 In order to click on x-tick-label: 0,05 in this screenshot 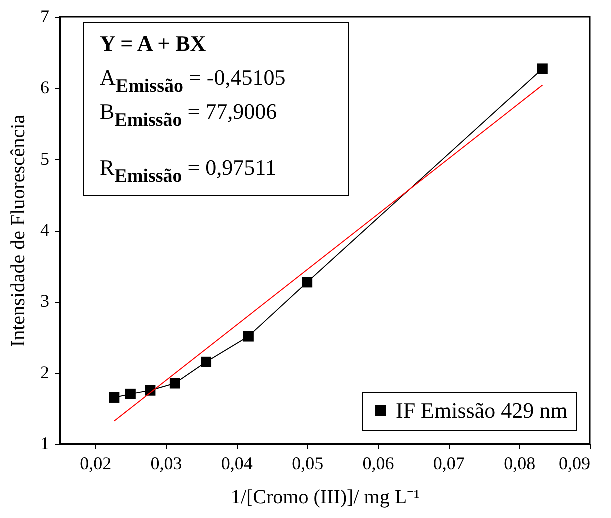, I will do `click(308, 464)`.